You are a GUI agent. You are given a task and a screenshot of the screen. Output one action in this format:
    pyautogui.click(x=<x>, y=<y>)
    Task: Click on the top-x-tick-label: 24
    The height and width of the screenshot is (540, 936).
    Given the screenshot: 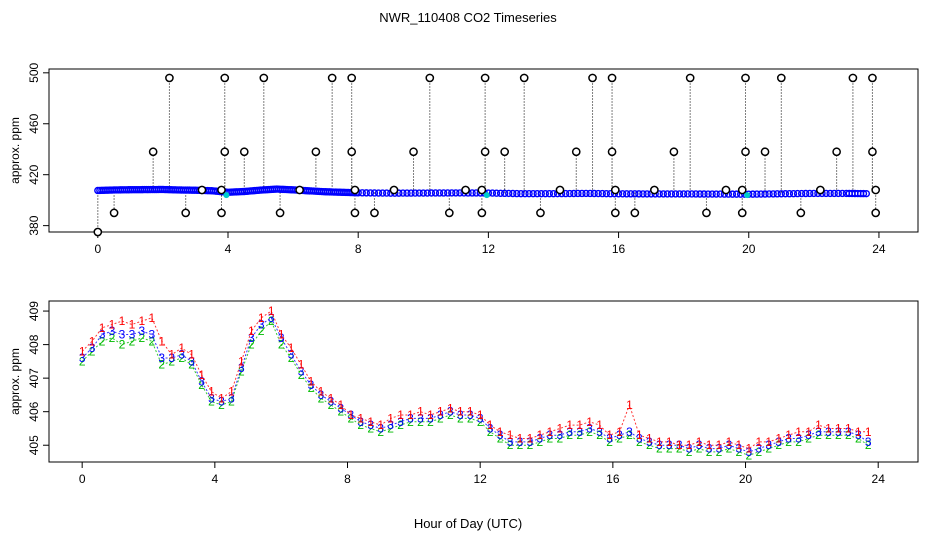 What is the action you would take?
    pyautogui.click(x=879, y=249)
    